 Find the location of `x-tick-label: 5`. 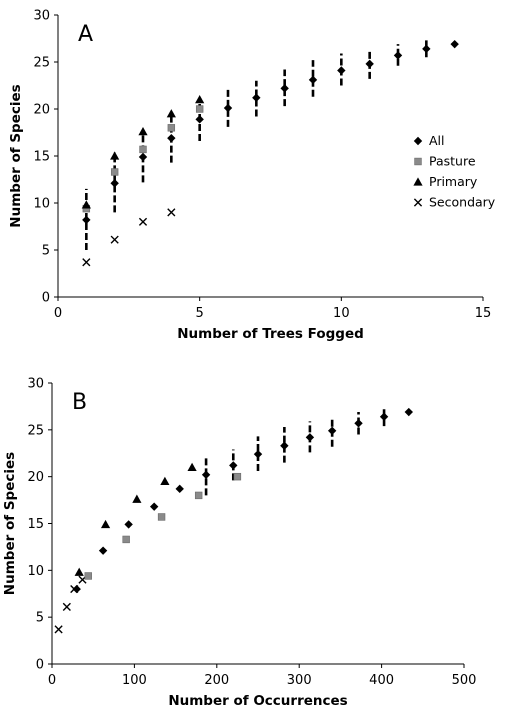

x-tick-label: 5 is located at coordinates (200, 313).